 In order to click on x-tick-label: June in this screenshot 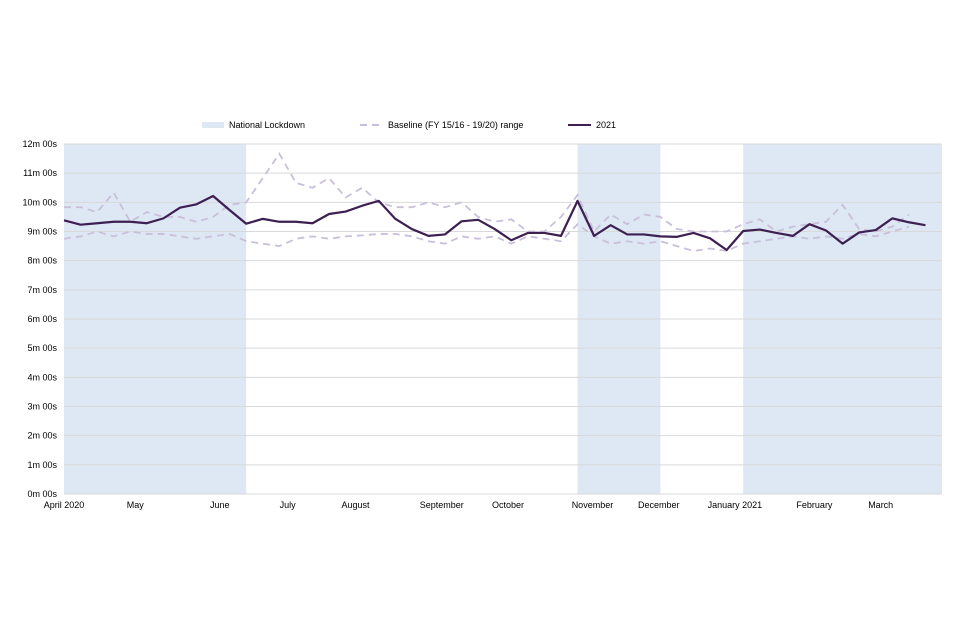, I will do `click(220, 505)`.